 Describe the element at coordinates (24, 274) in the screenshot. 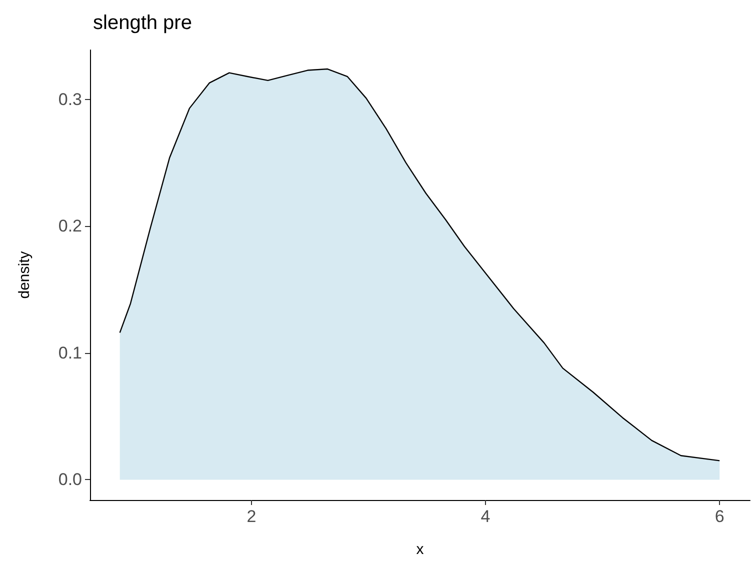

I see `y-axis-title: density` at that location.